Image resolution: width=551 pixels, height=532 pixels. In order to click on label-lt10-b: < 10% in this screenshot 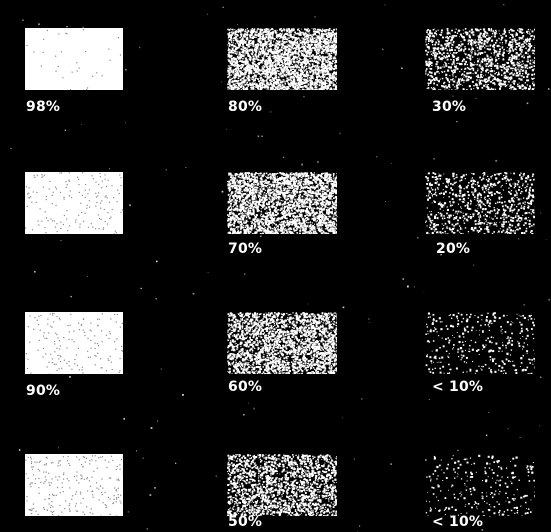, I will do `click(458, 522)`.